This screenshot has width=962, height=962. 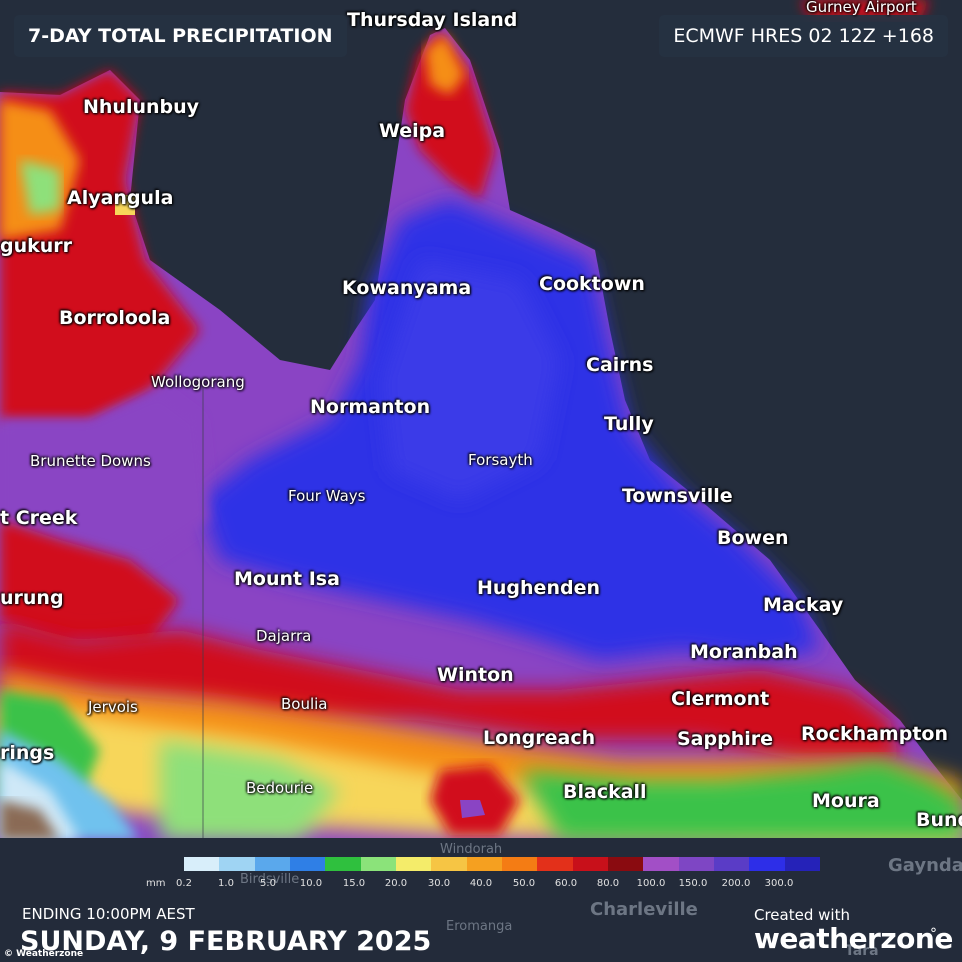 I want to click on legend-tick-label: 50.0, so click(x=524, y=883).